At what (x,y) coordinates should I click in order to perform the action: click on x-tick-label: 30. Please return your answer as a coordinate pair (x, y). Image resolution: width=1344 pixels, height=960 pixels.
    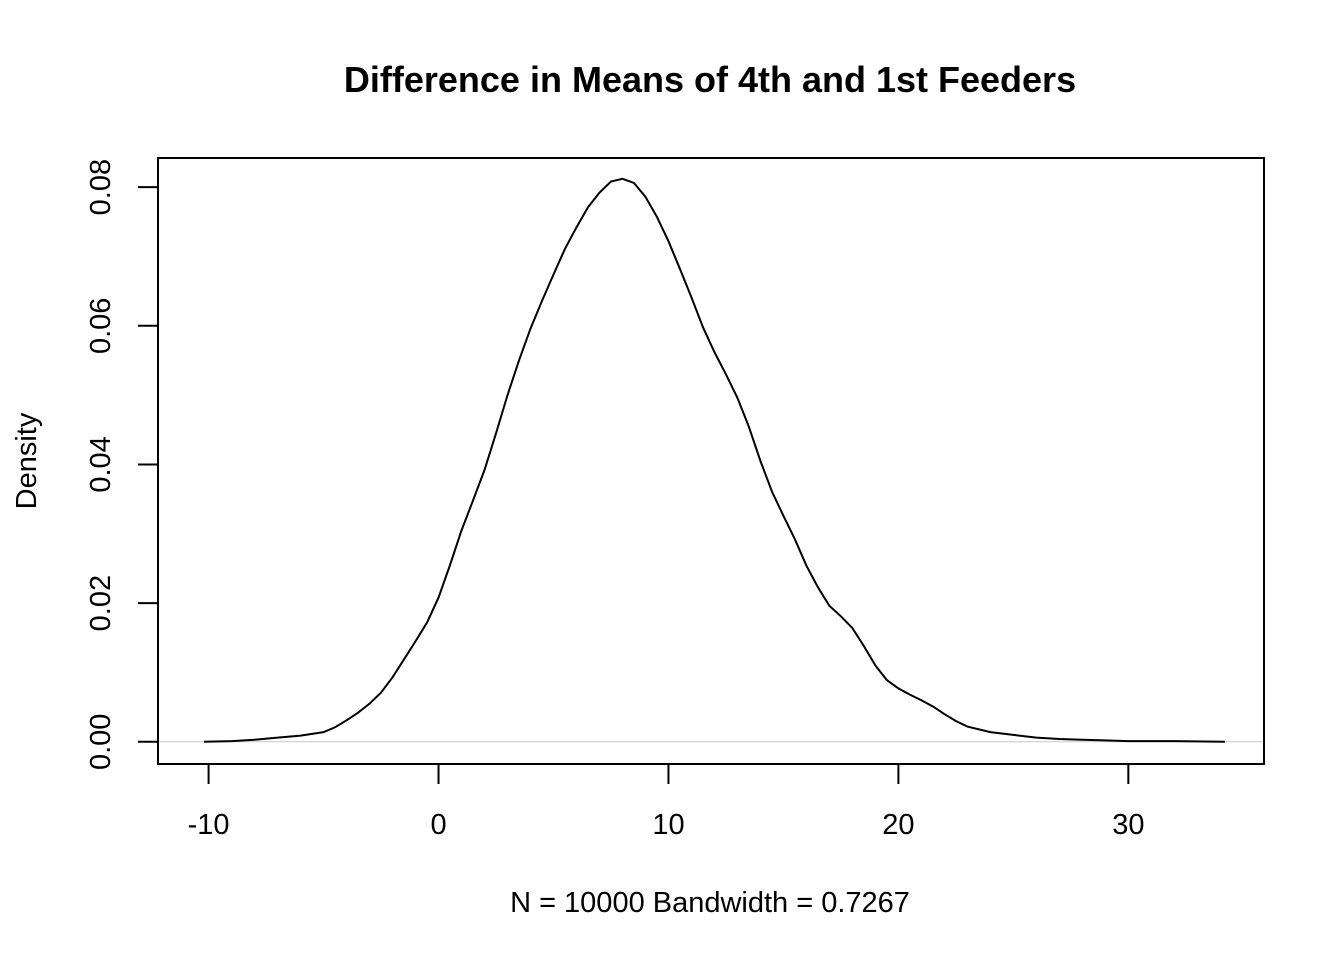
    Looking at the image, I should click on (1128, 825).